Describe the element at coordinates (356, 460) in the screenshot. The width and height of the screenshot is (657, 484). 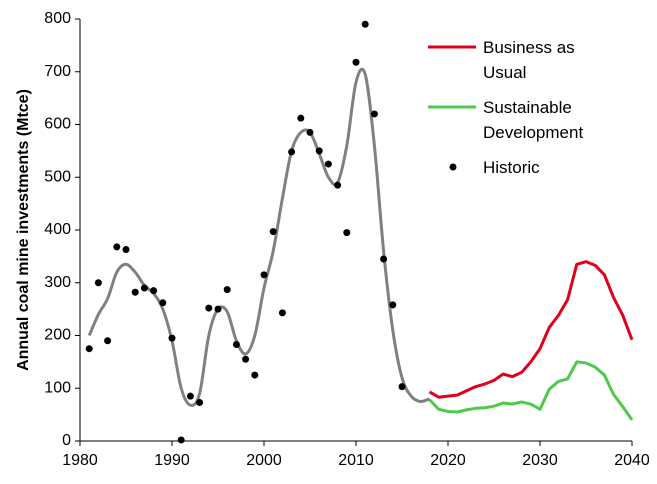
I see `x-tick-label: 2010` at that location.